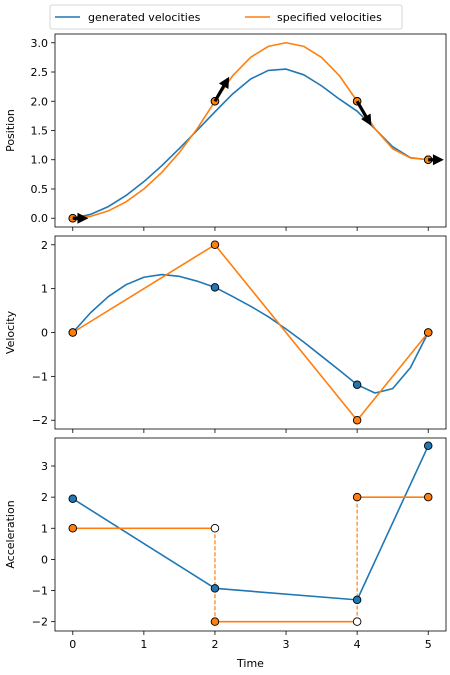  What do you see at coordinates (214, 644) in the screenshot?
I see `x-tick-label: 2` at bounding box center [214, 644].